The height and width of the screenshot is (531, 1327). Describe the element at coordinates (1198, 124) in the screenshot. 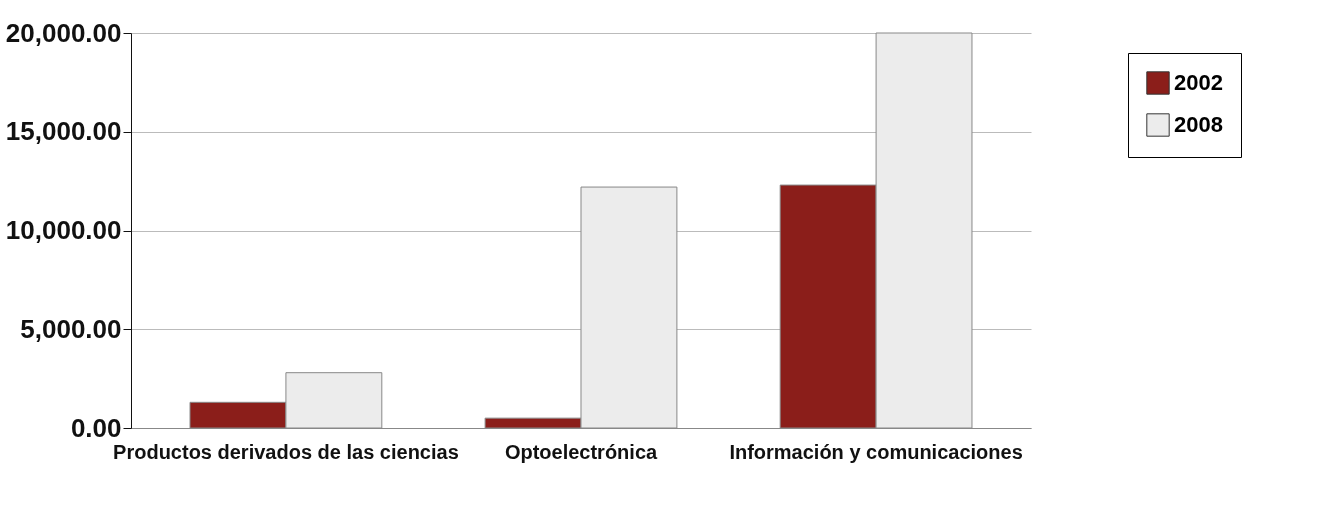

I see `legend-label: 2008` at that location.